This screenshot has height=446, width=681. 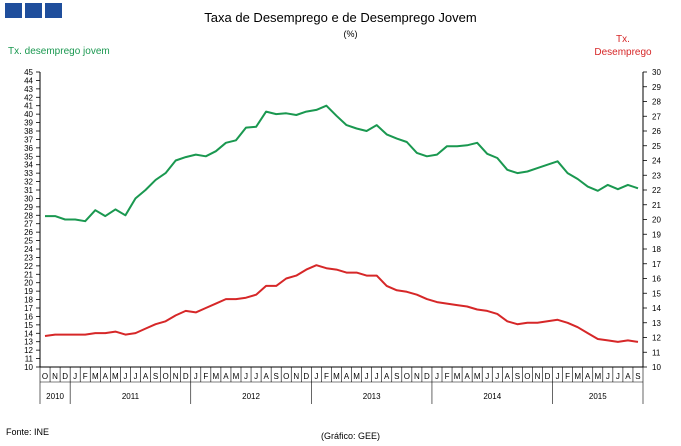 I want to click on left-tick-label: 22, so click(x=28, y=266).